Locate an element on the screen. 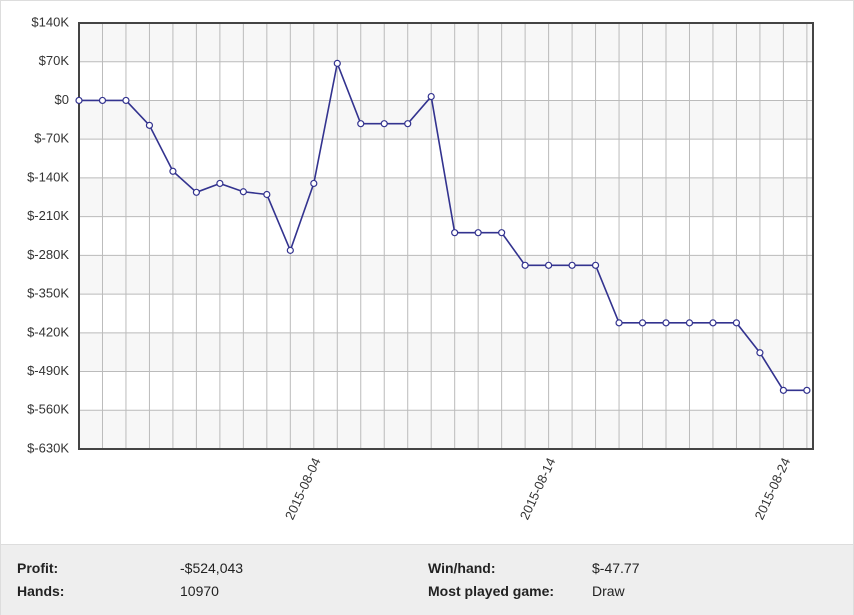 The width and height of the screenshot is (854, 615). stat-label: Most played game: is located at coordinates (491, 591).